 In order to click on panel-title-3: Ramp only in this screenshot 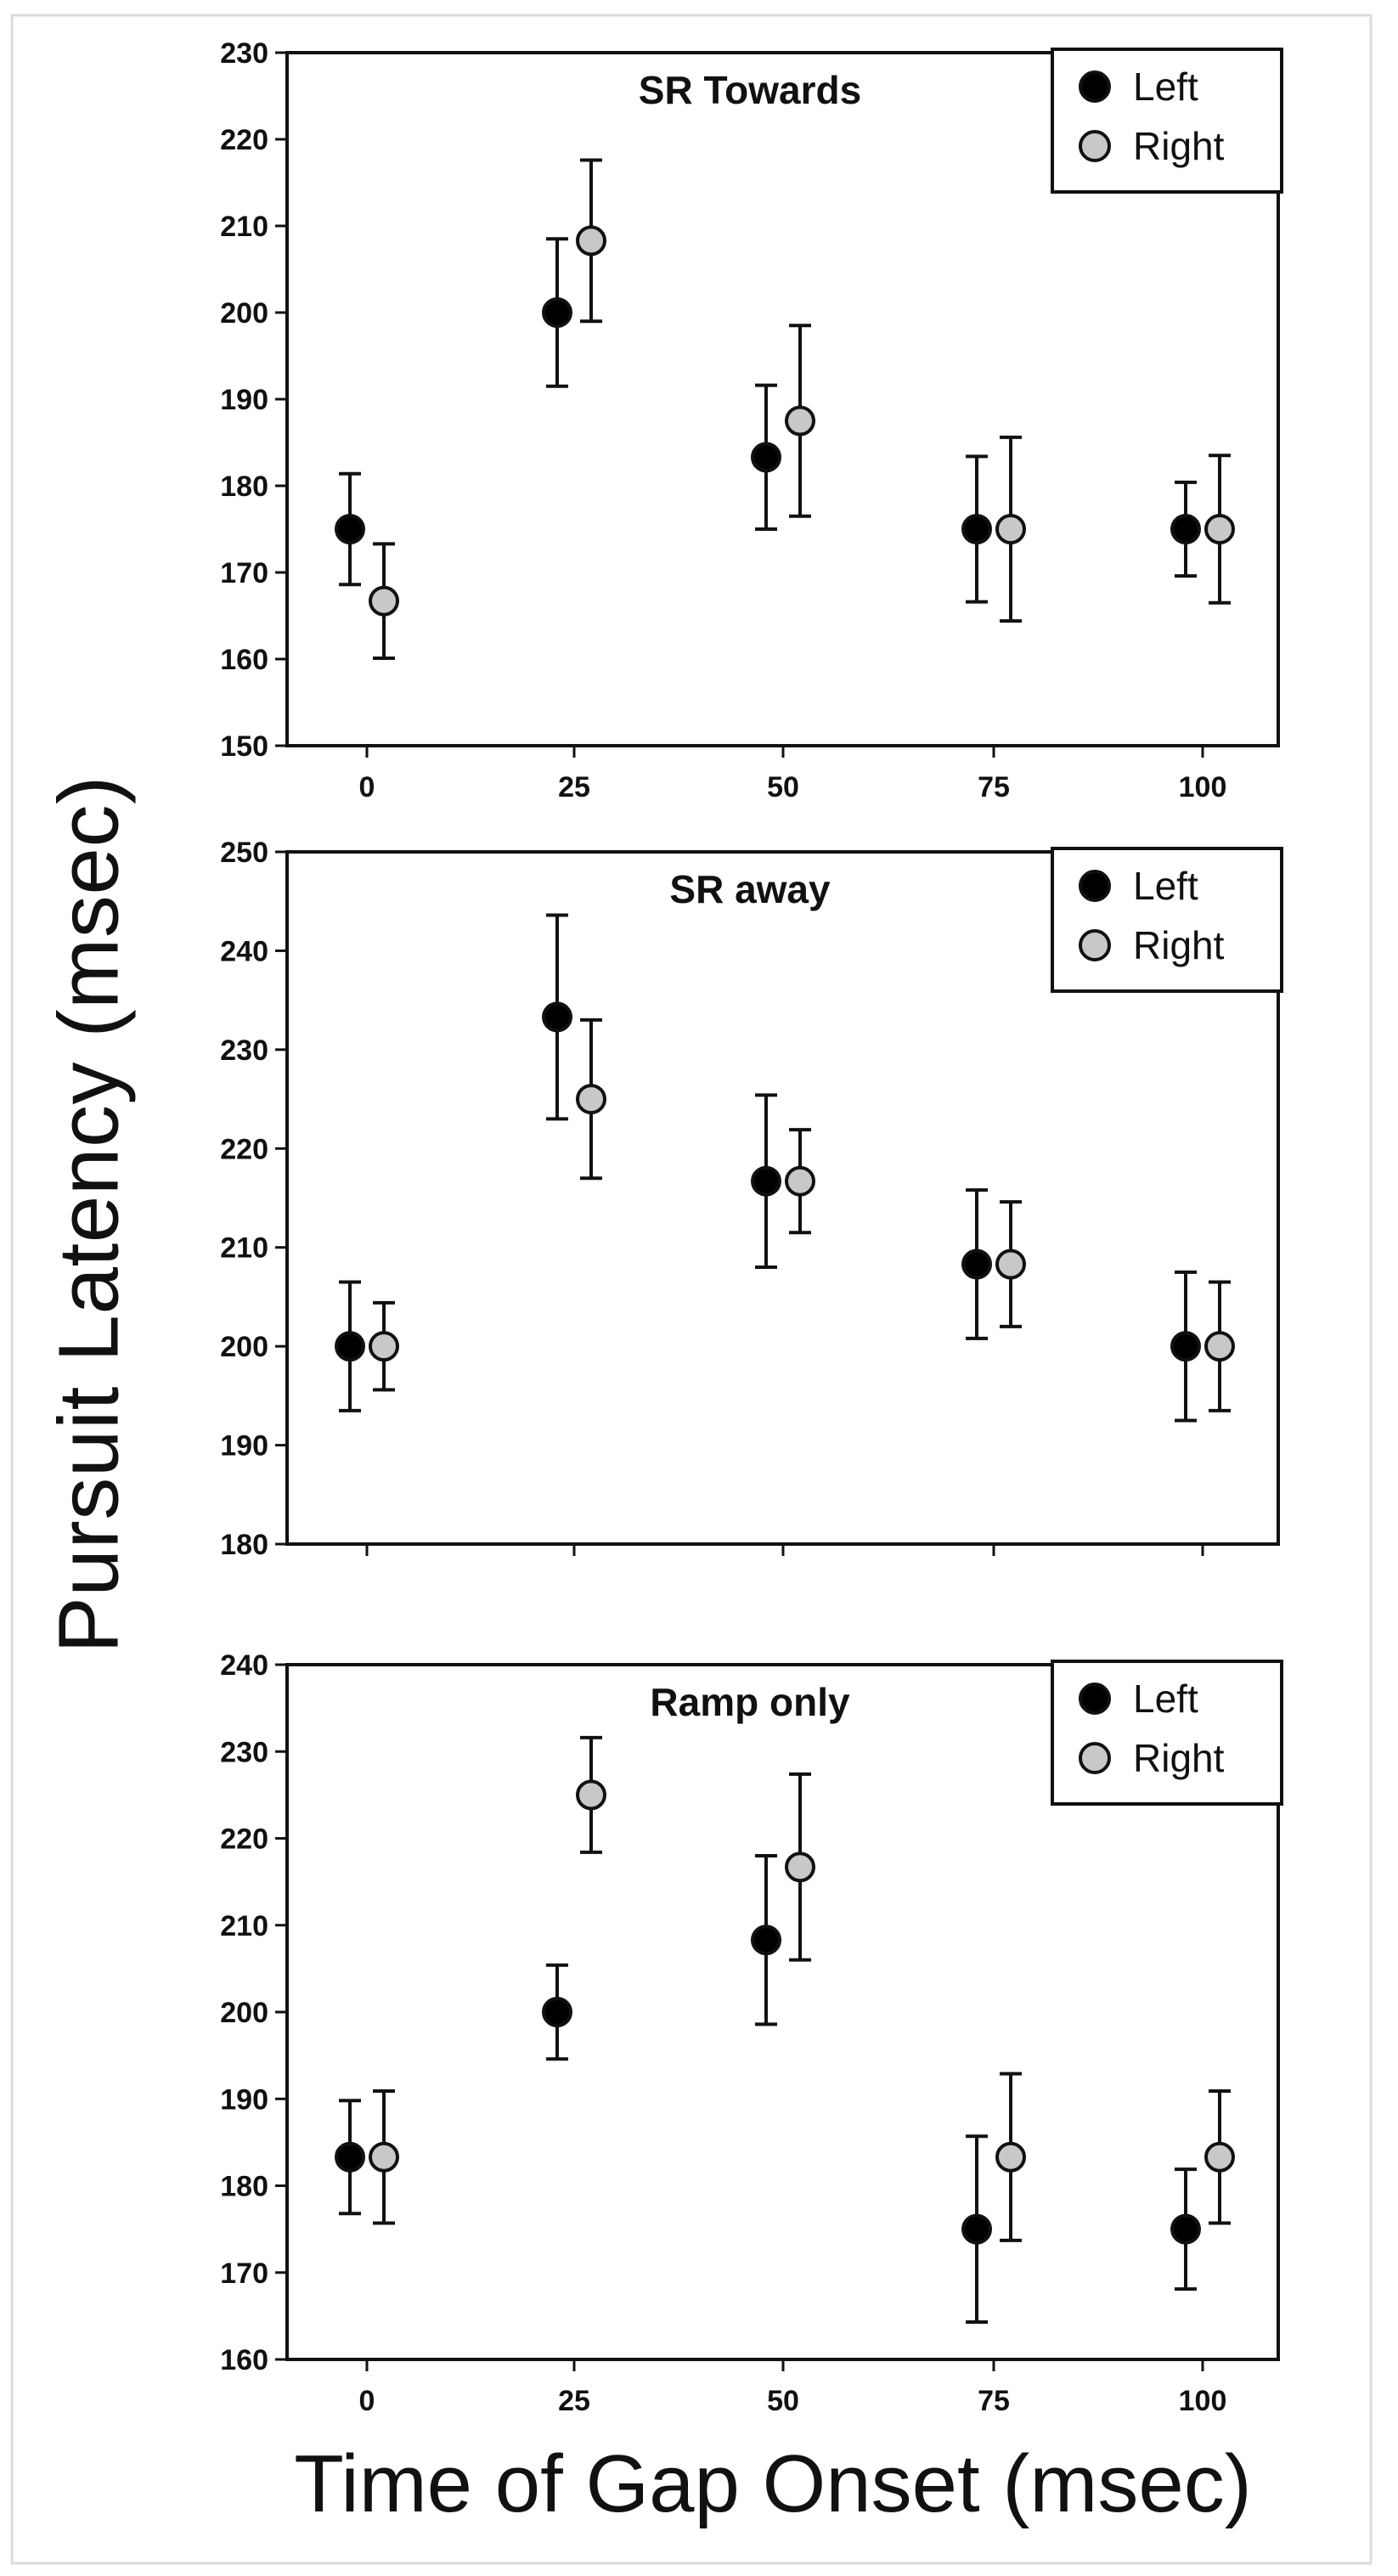, I will do `click(750, 1702)`.